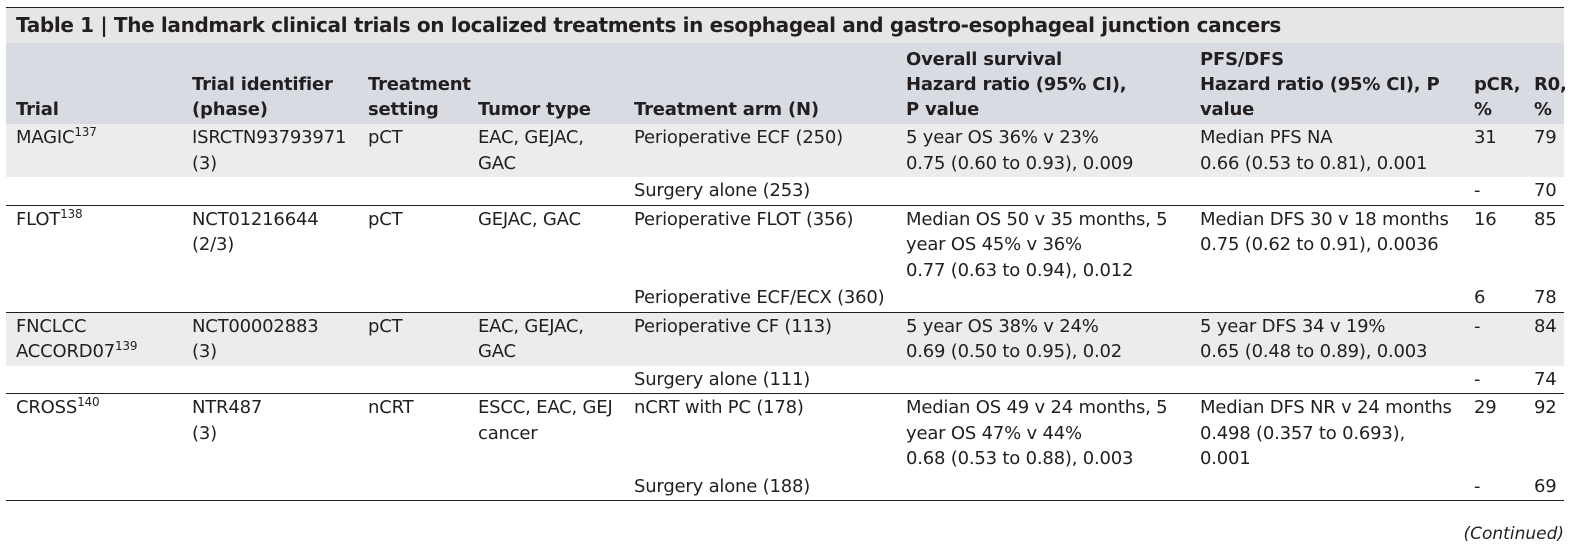 This screenshot has width=1588, height=557. I want to click on trial-name: MAGIC, so click(45, 137).